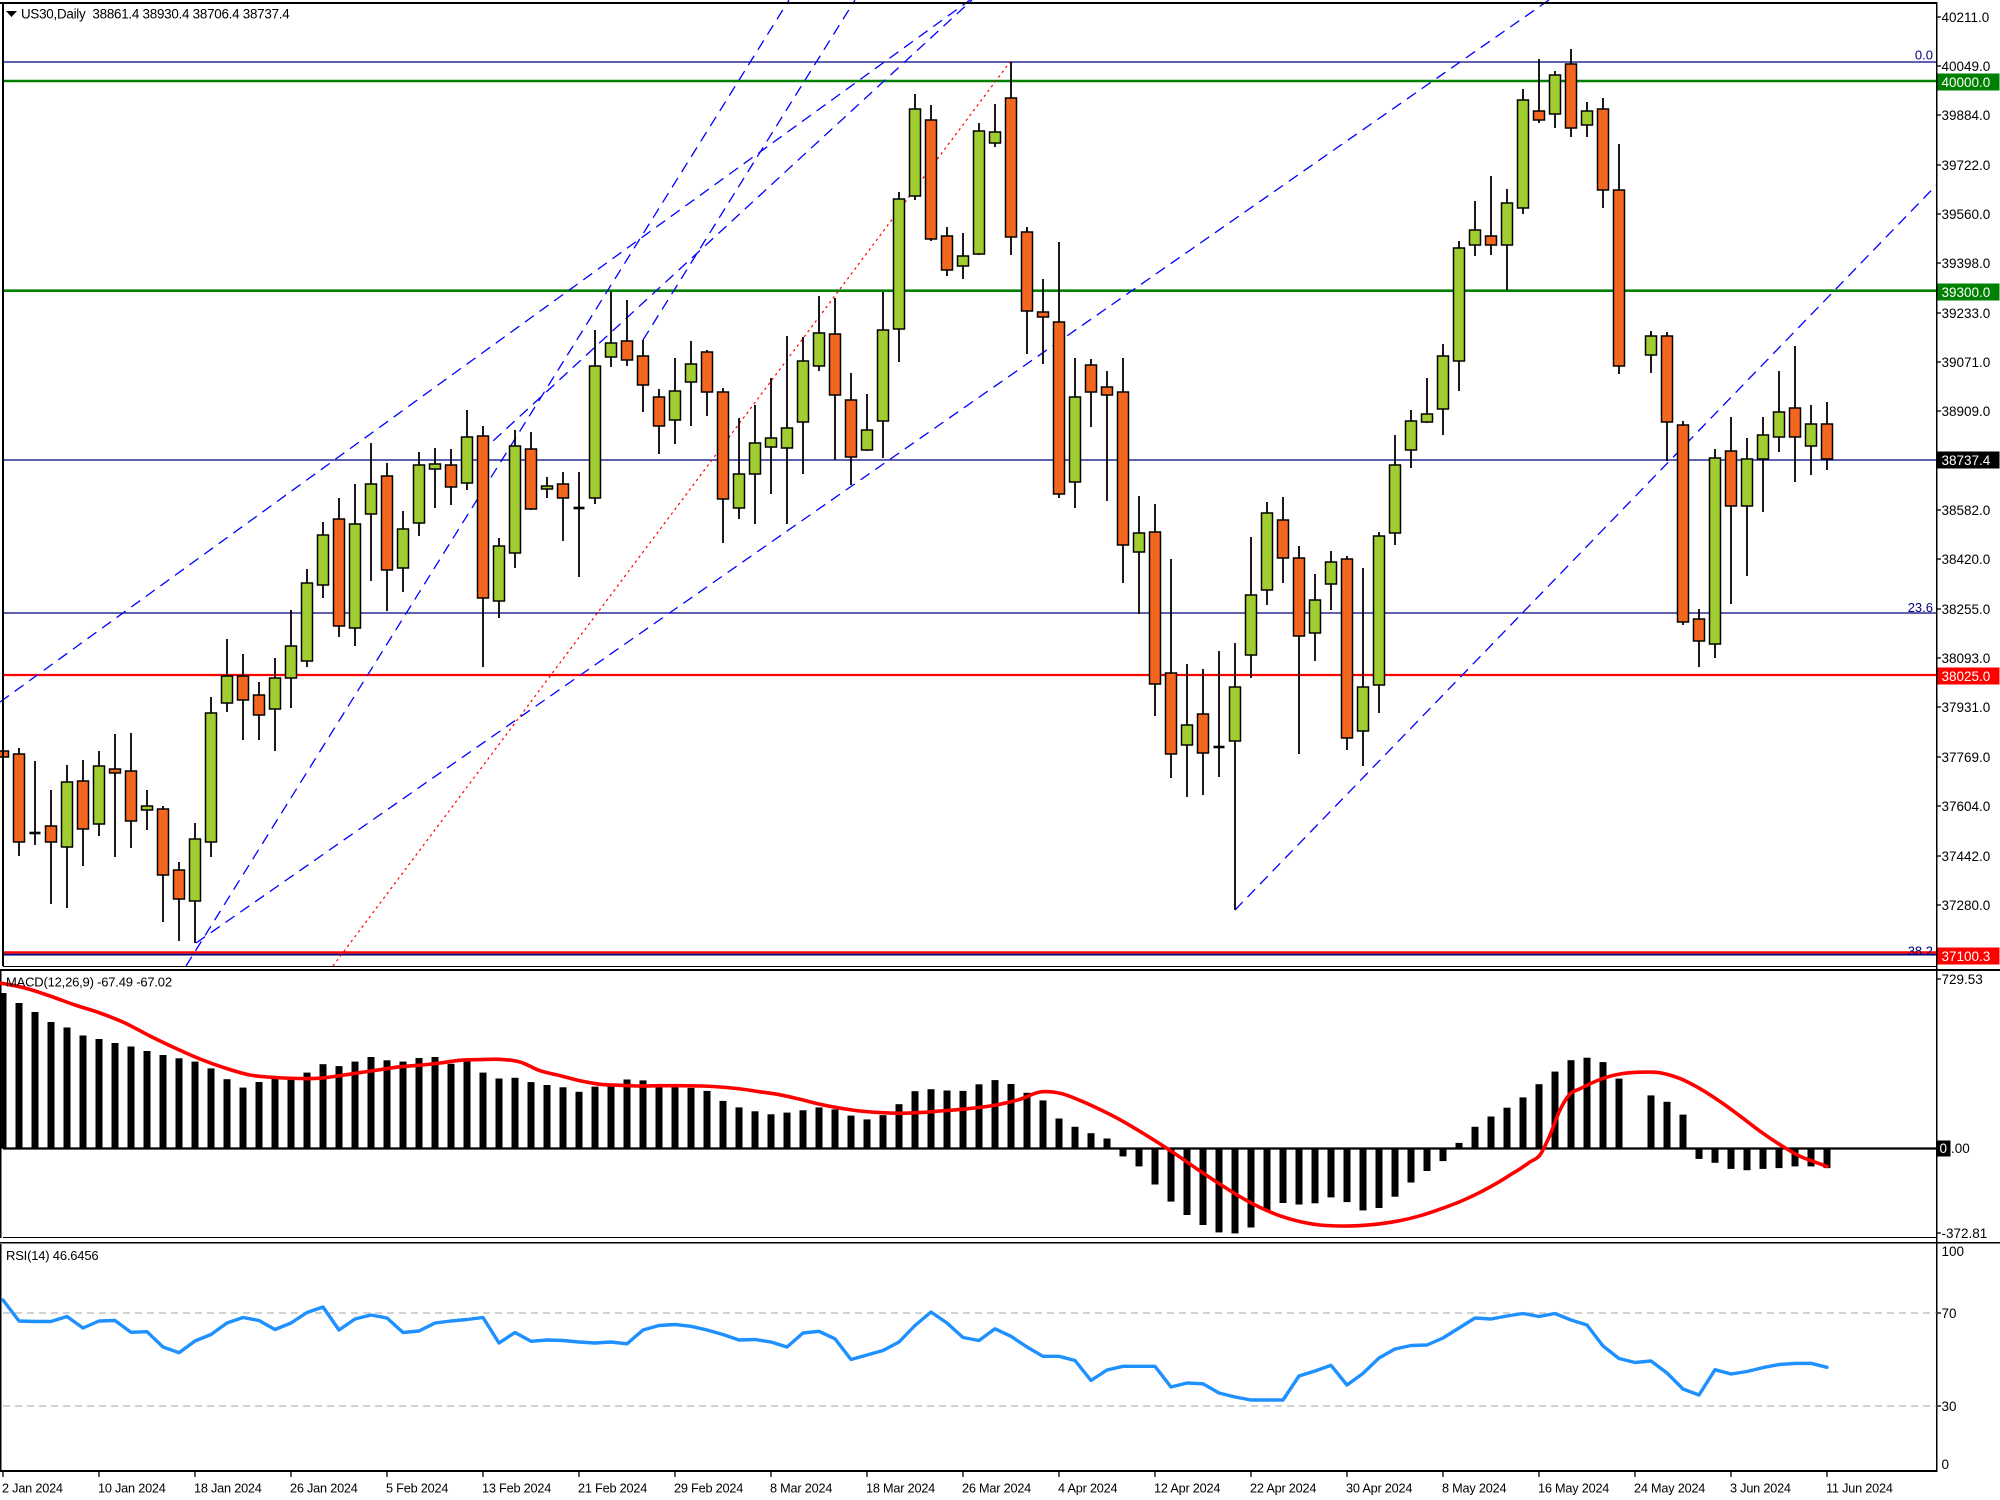 The height and width of the screenshot is (1500, 2000). Describe the element at coordinates (801, 1489) in the screenshot. I see `svg-text: 8 Mar 2024` at that location.